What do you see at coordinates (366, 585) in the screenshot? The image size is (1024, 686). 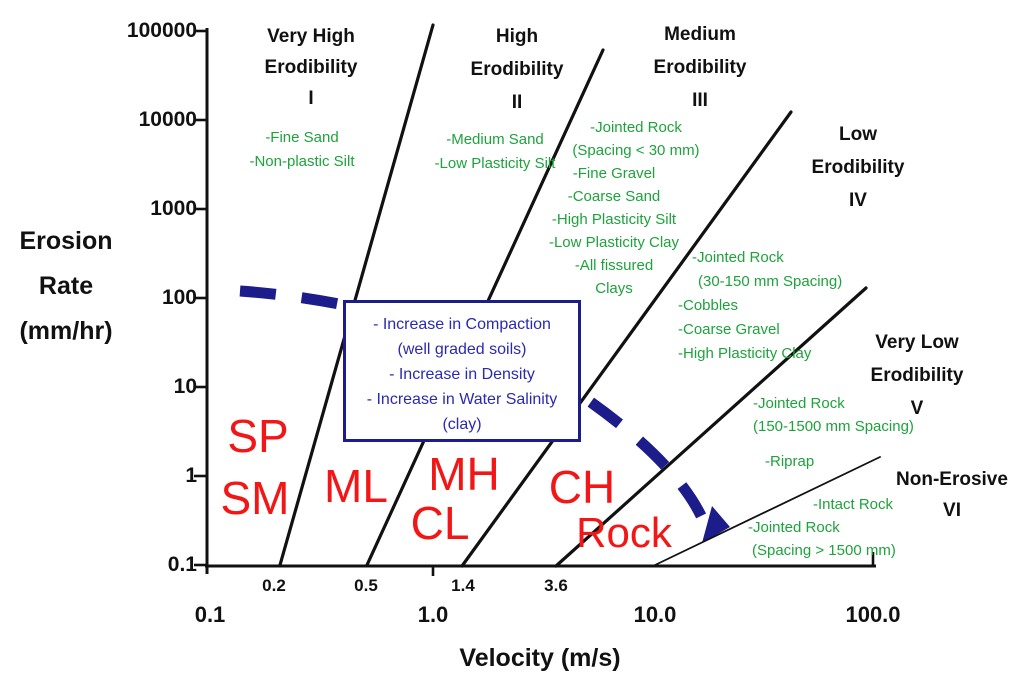 I see `x-minor-label-0p5: 0.5` at bounding box center [366, 585].